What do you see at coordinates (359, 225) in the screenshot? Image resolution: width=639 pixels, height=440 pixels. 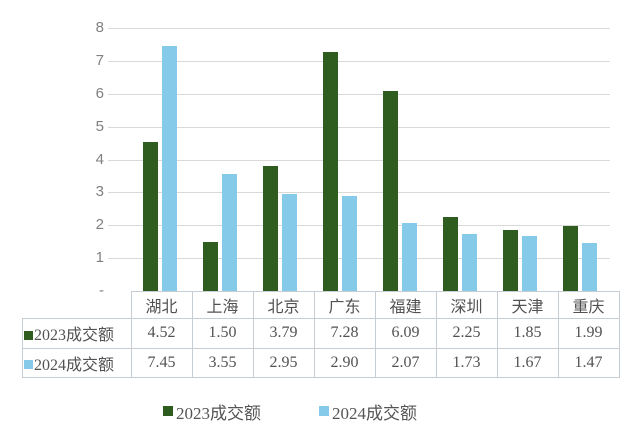 I see `gridline-y2` at bounding box center [359, 225].